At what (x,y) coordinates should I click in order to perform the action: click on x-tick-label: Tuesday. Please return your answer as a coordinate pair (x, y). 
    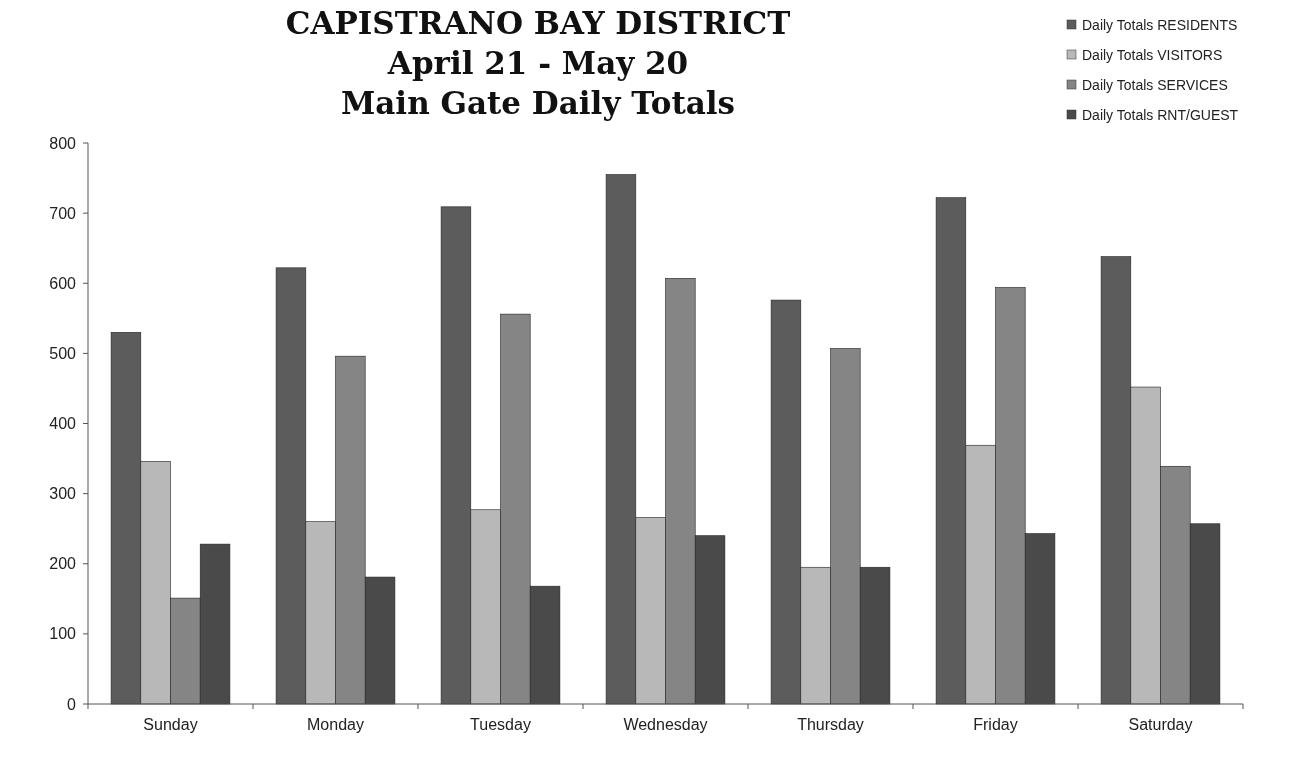
    Looking at the image, I should click on (500, 724).